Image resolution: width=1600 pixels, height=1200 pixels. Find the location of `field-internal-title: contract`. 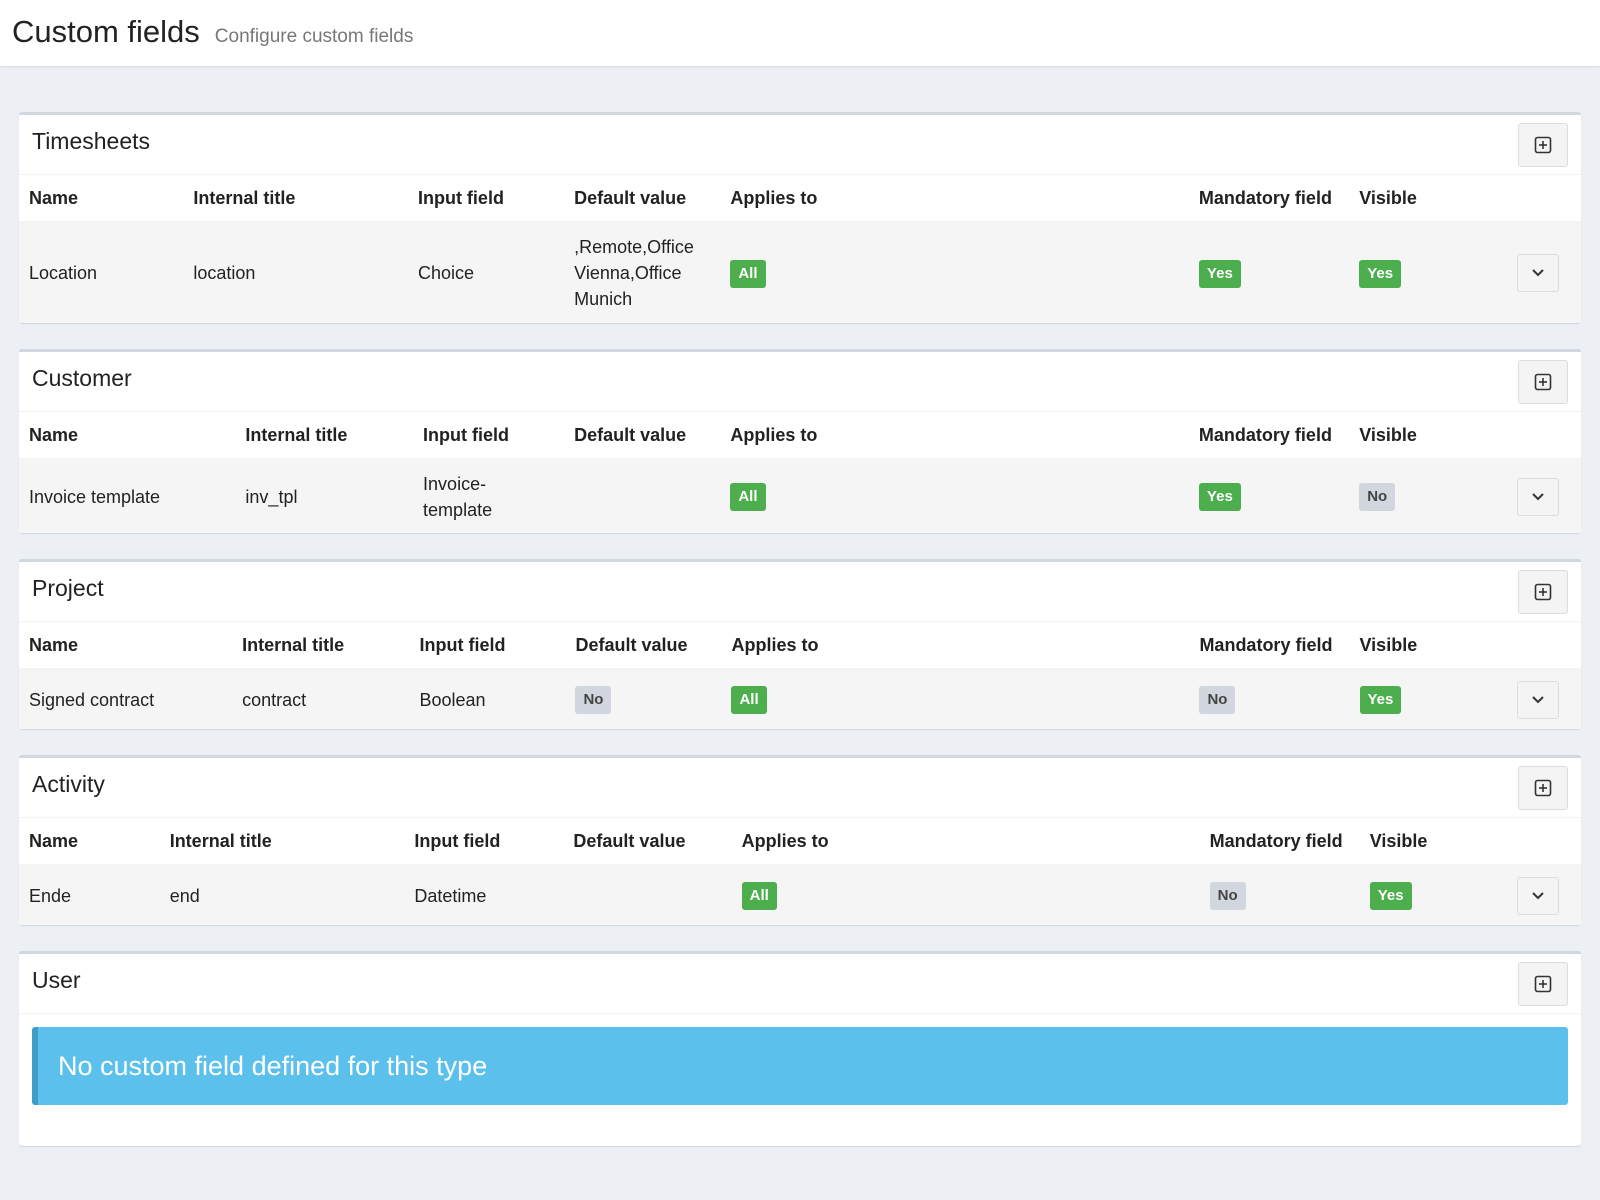

field-internal-title: contract is located at coordinates (321, 699).